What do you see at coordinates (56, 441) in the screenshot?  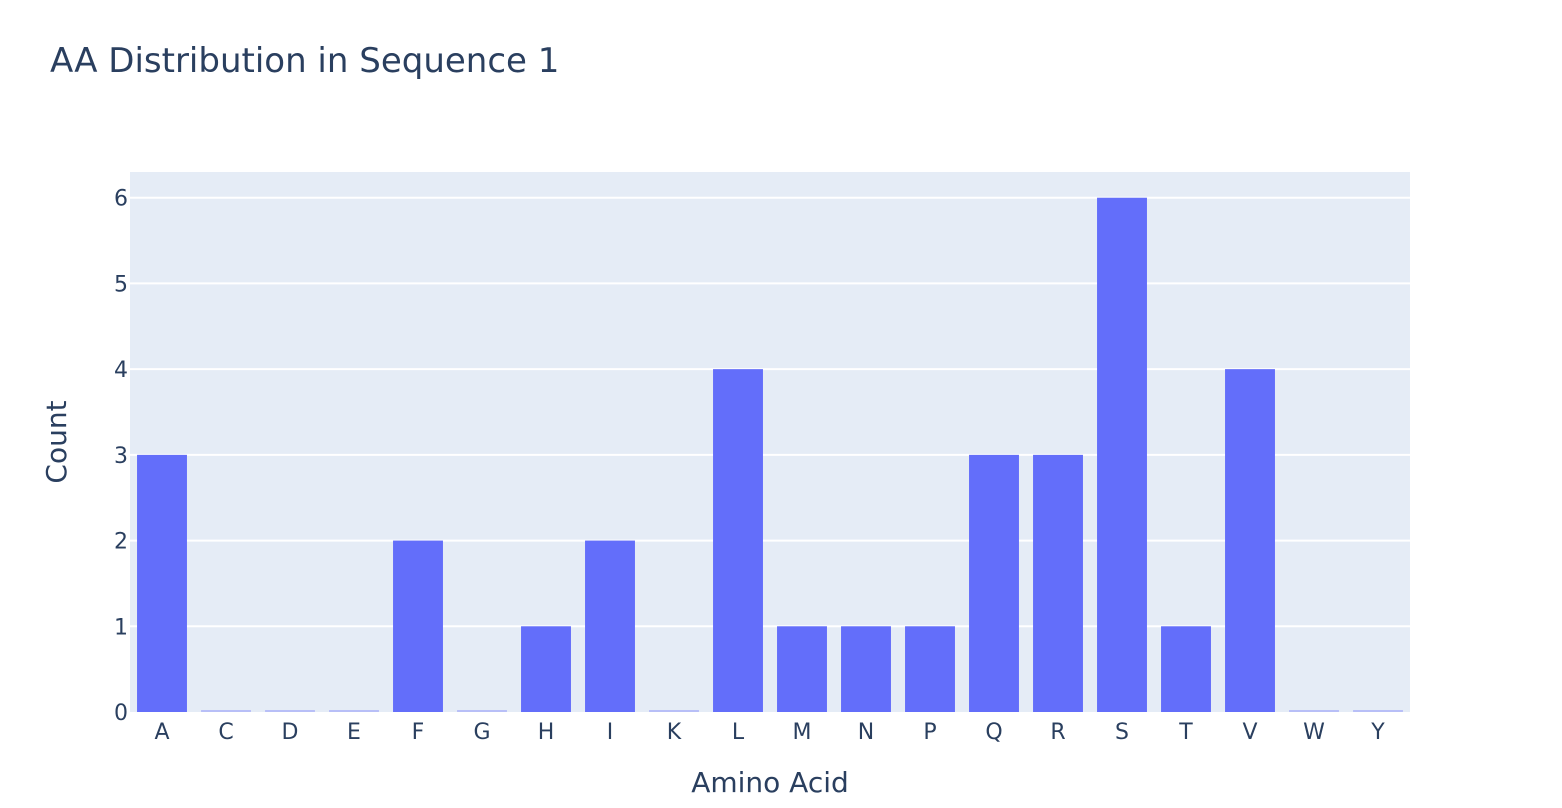 I see `y-axis-title: Count` at bounding box center [56, 441].